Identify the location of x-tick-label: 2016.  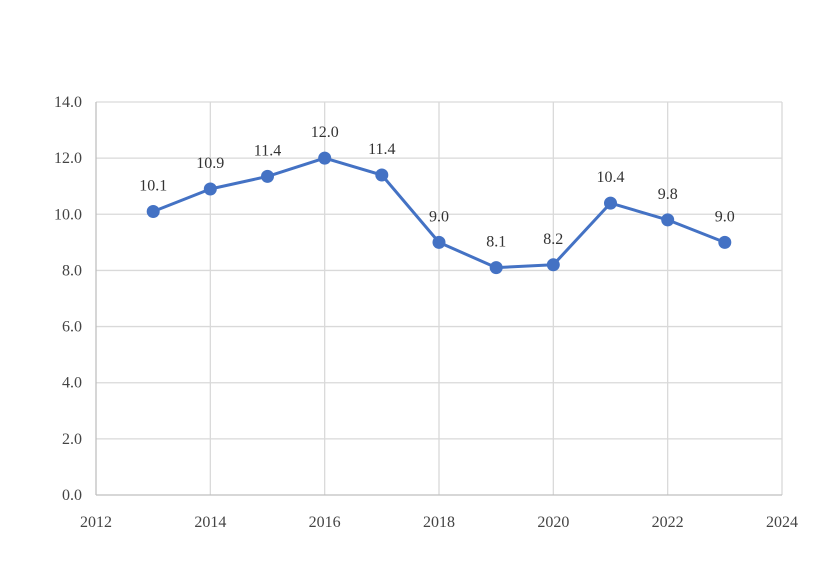
(325, 522).